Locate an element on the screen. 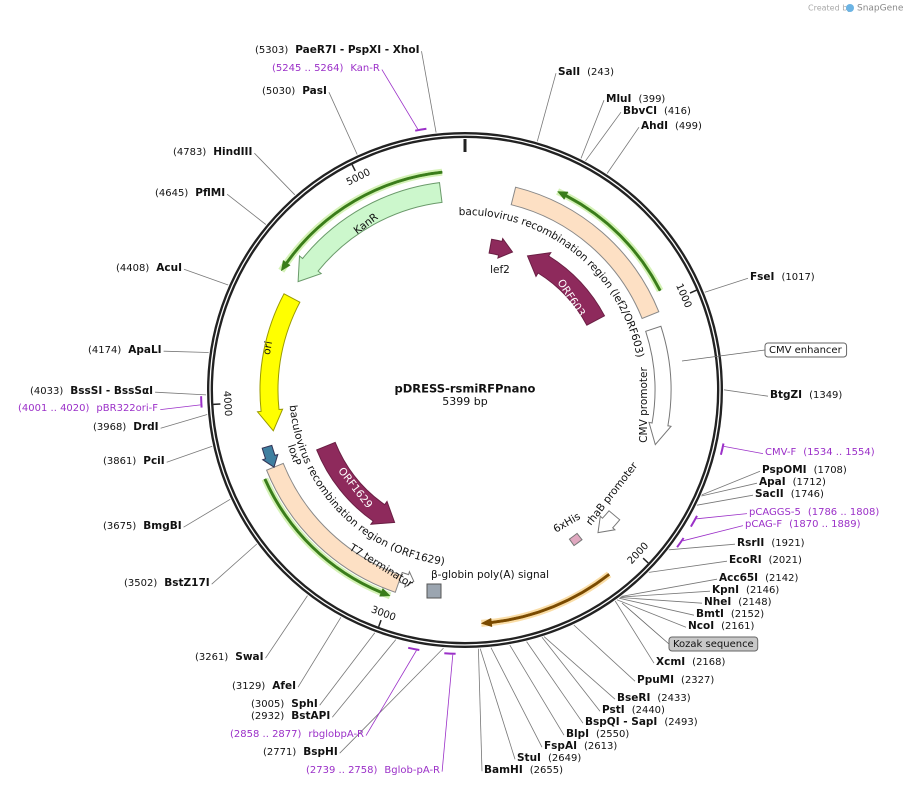 The width and height of the screenshot is (904, 787). name: DrdI is located at coordinates (145, 427).